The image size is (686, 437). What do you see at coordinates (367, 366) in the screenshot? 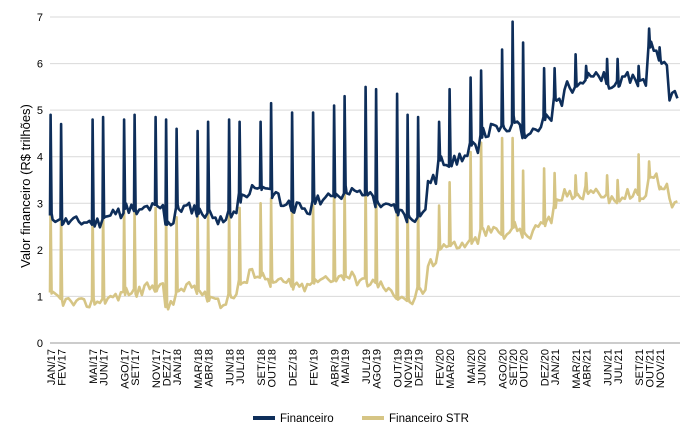
I see `x-tick-label: JUL/19` at bounding box center [367, 366].